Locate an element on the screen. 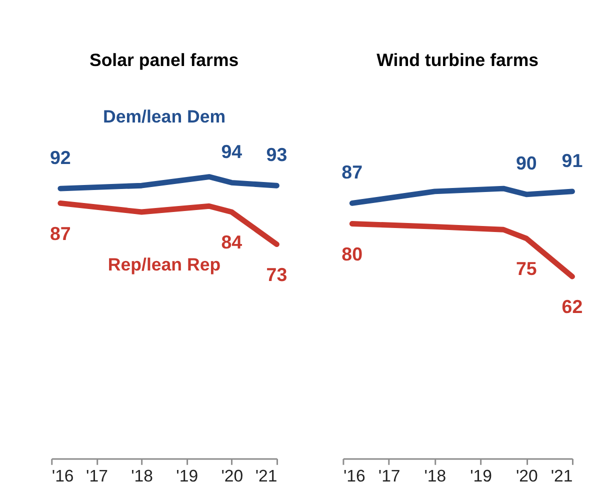  data-label: 92 is located at coordinates (60, 157).